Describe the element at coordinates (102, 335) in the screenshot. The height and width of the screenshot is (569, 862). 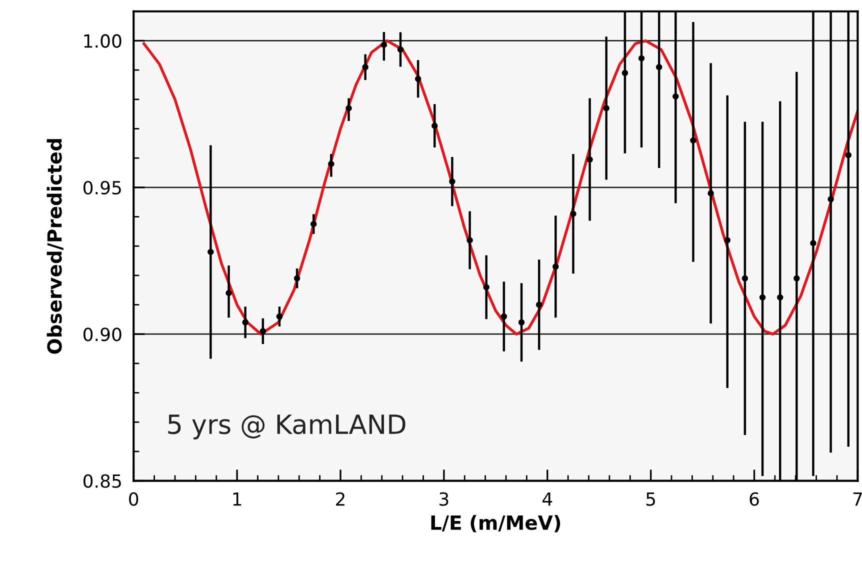
I see `y-tick-label: 0.90` at that location.